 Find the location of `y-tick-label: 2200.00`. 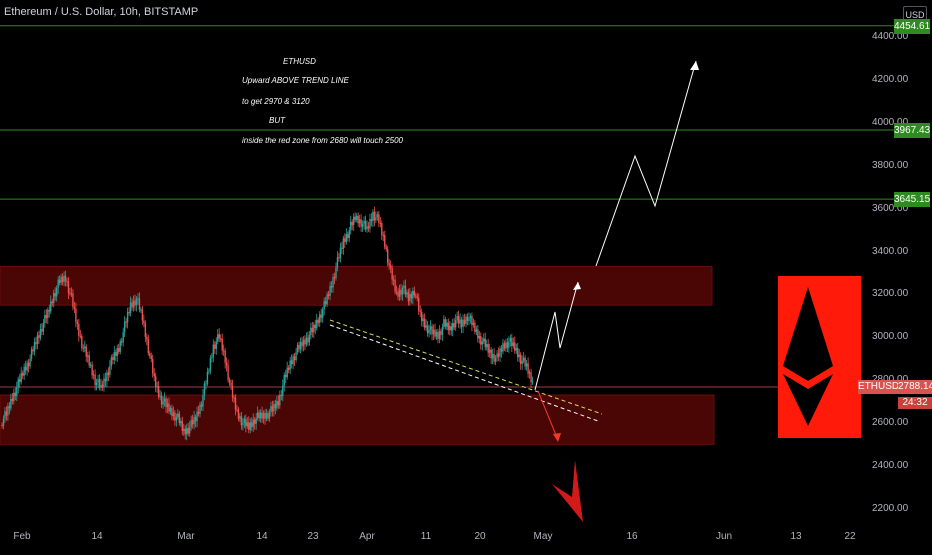

y-tick-label: 2200.00 is located at coordinates (890, 508).